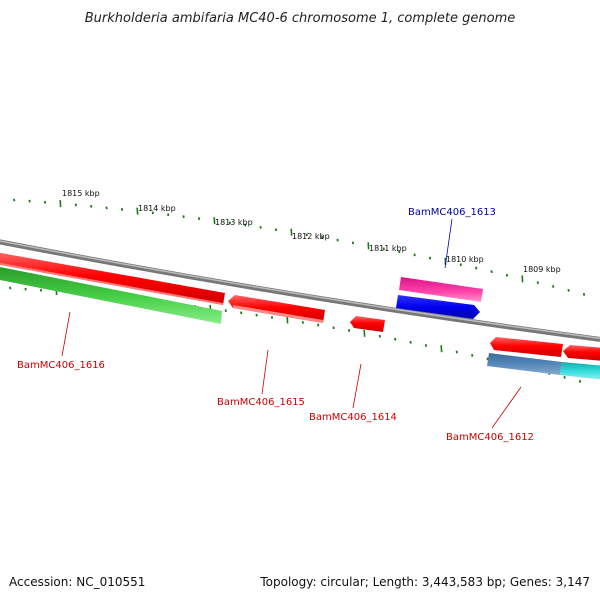 The height and width of the screenshot is (600, 600). Describe the element at coordinates (545, 349) in the screenshot. I see `gene-bar-bammc406-1612-red` at that location.